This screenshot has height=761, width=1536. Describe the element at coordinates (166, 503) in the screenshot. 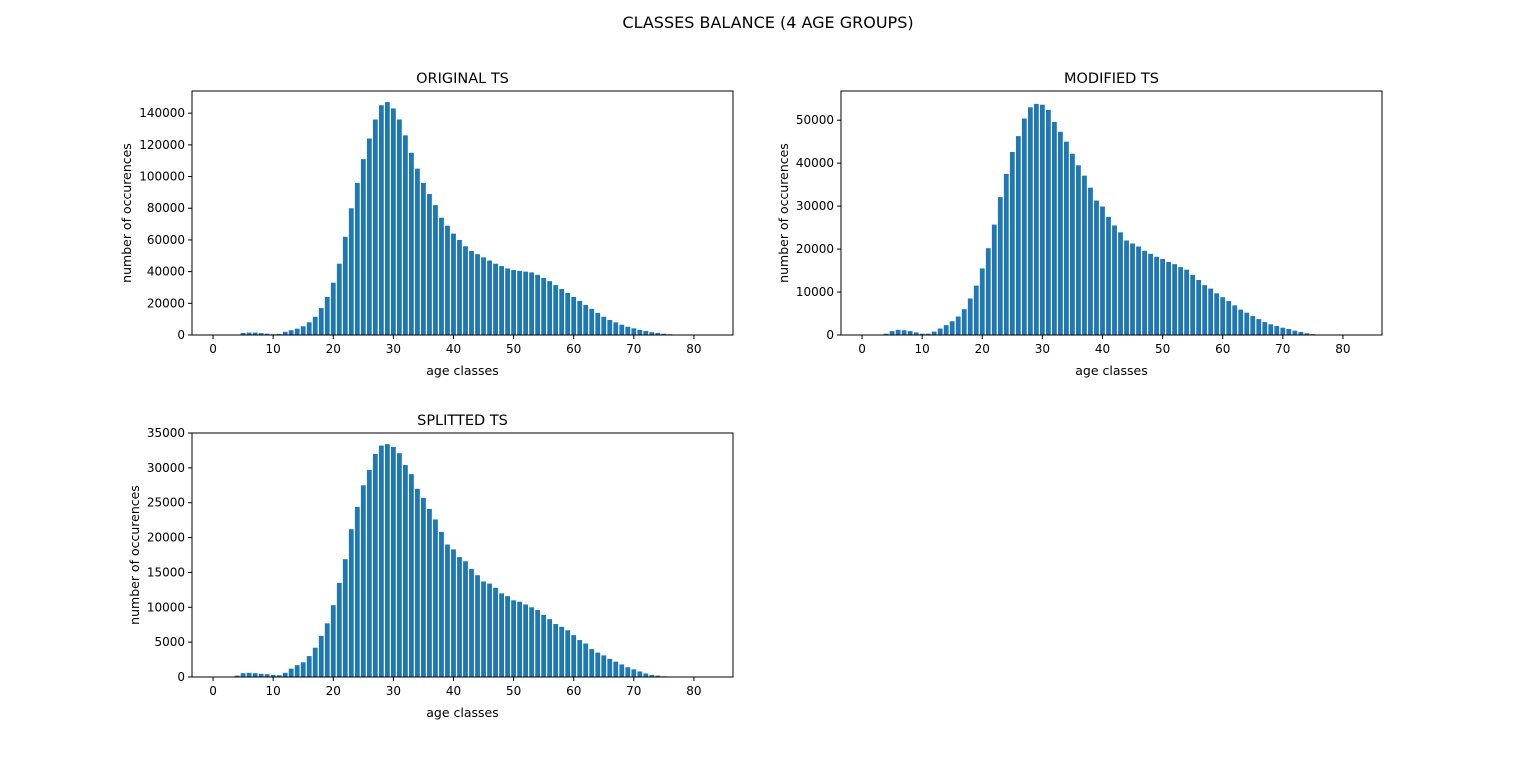

I see `y-tick-label: 25000` at that location.